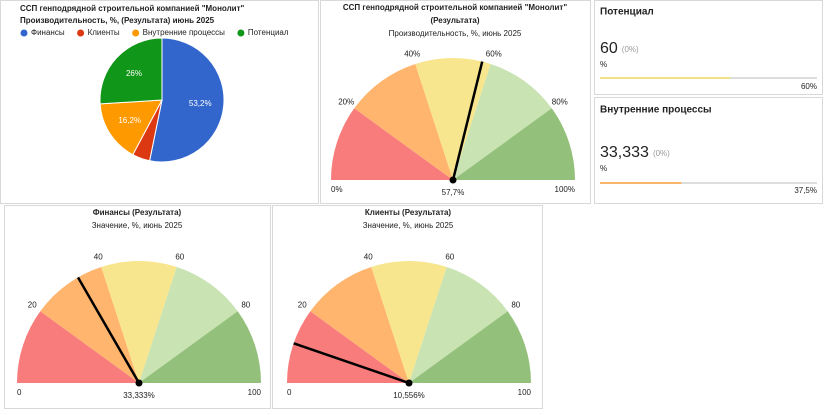 This screenshot has height=415, width=837. Describe the element at coordinates (184, 32) in the screenshot. I see `legend-label: Внутренние процессы` at that location.